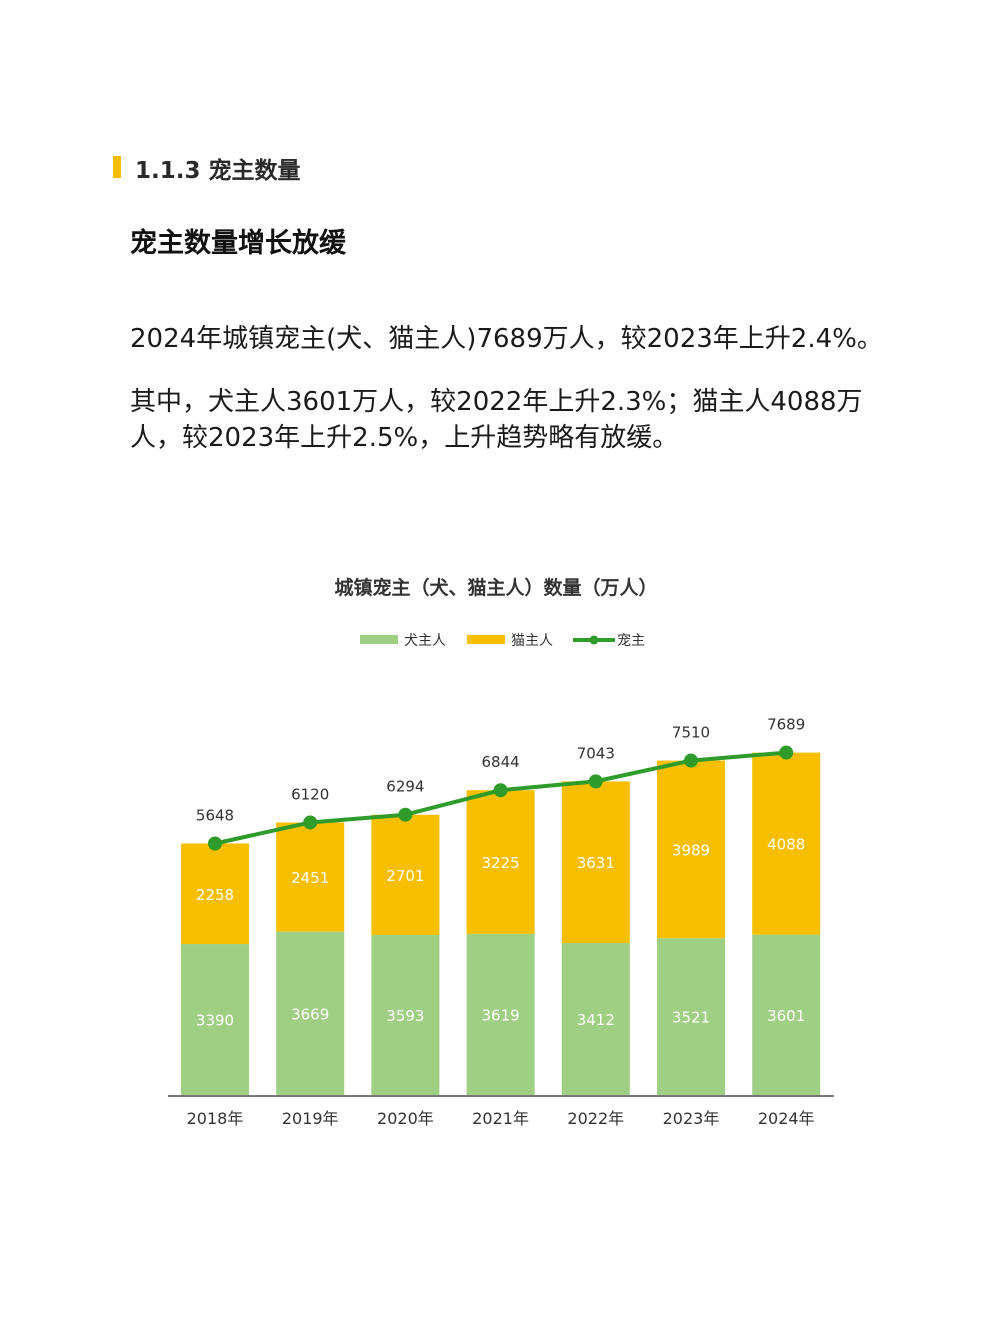 Image resolution: width=1002 pixels, height=1336 pixels. What do you see at coordinates (506, 339) in the screenshot?
I see `paragraph-summary: 2024年城镇宠主(犬、猫主人)7689万人，较2023年上升2.4%。` at bounding box center [506, 339].